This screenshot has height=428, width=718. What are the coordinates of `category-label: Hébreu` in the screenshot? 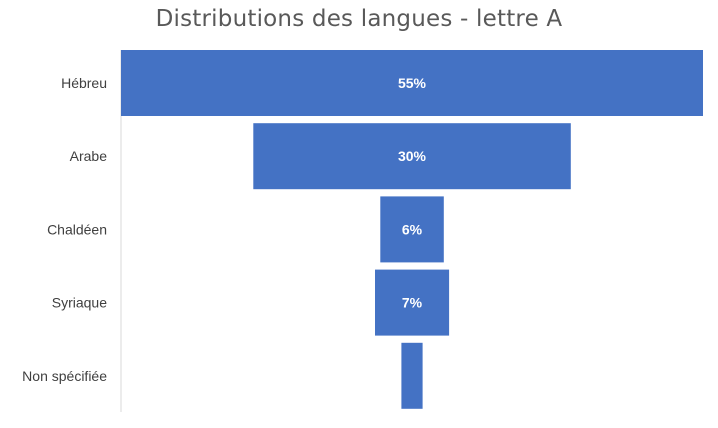 It's located at (84, 83).